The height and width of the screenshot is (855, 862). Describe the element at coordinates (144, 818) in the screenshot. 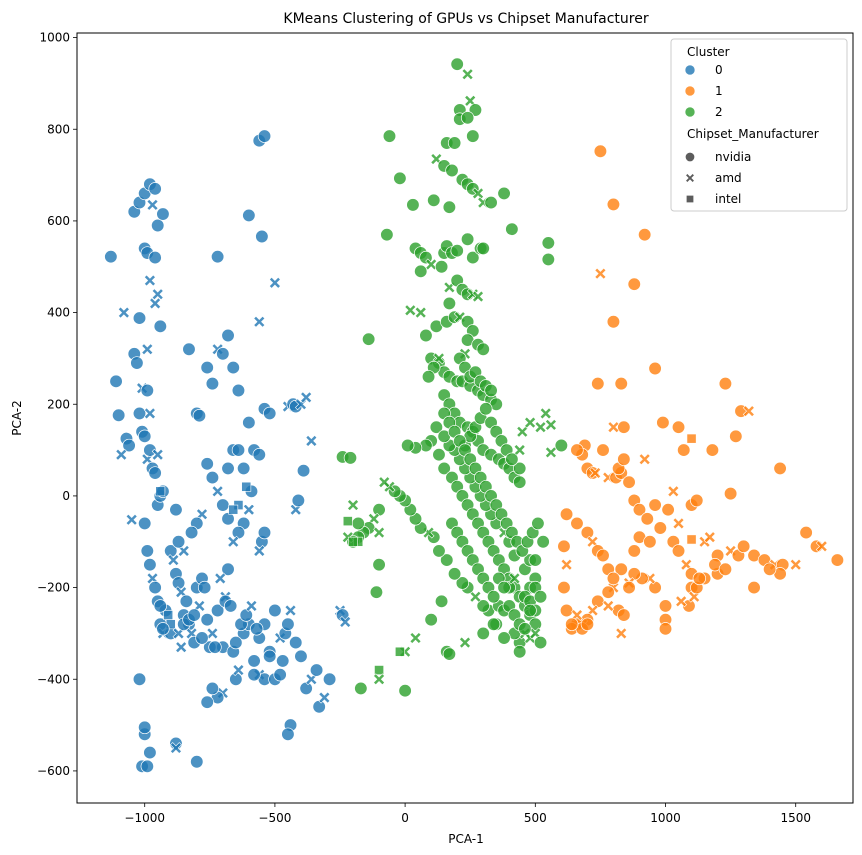

I see `x-tick-label: −1000` at that location.